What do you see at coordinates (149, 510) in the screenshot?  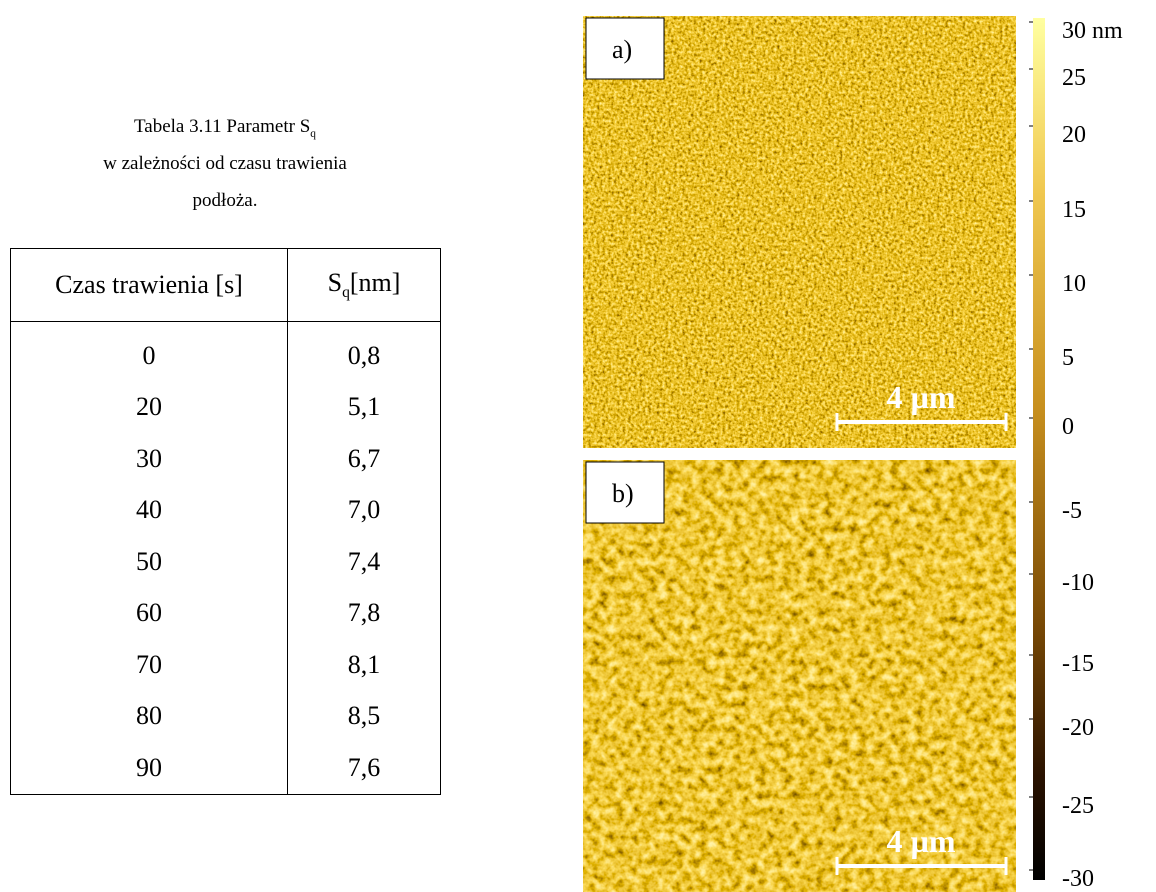 I see `table-cell: 40` at bounding box center [149, 510].